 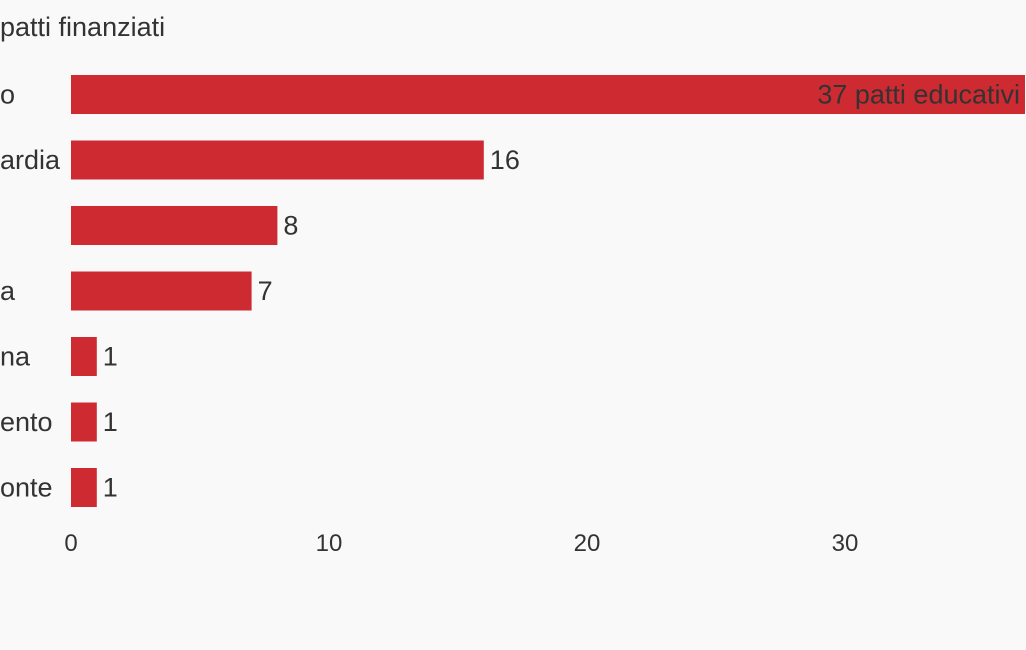 What do you see at coordinates (290, 226) in the screenshot?
I see `value-label-2: 8` at bounding box center [290, 226].